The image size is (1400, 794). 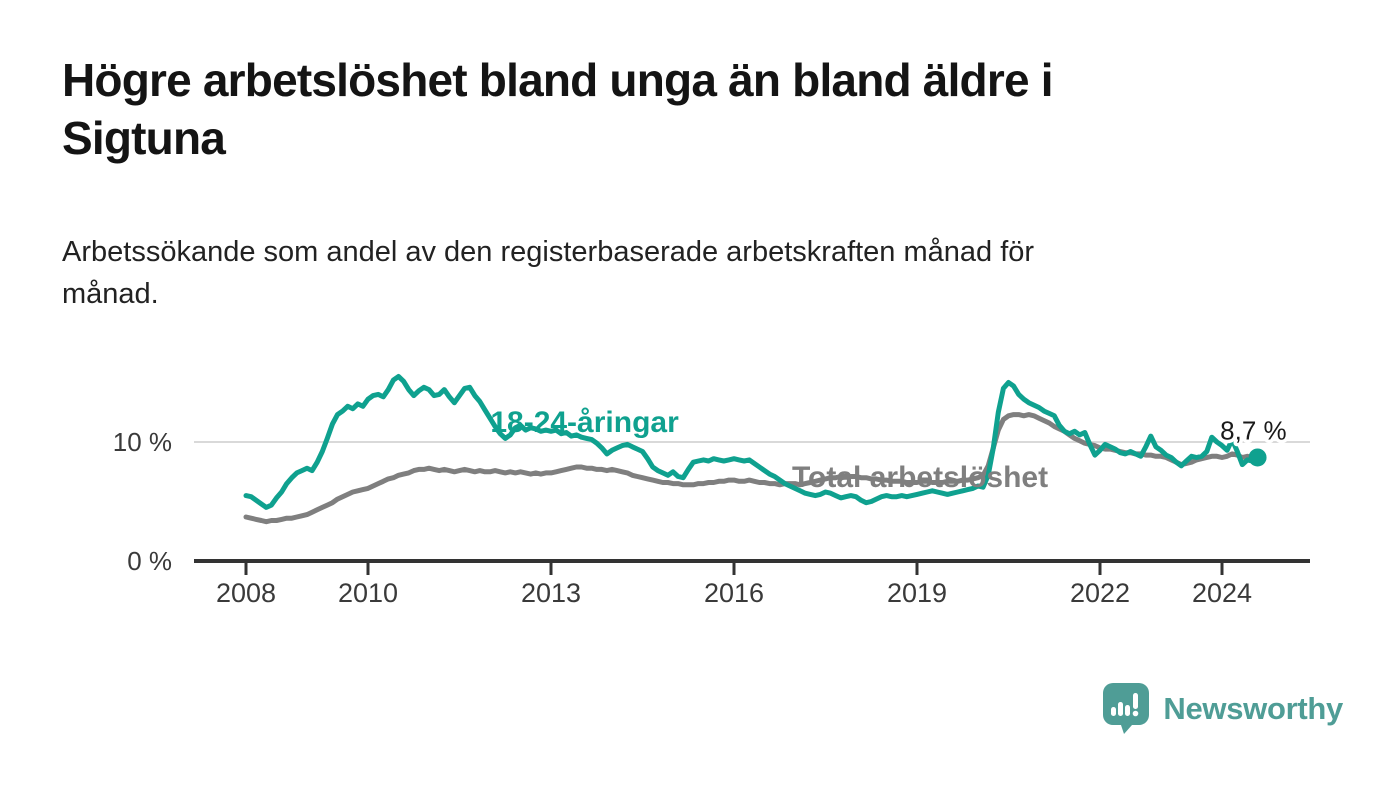 What do you see at coordinates (1222, 593) in the screenshot?
I see `x-tick-label: 2024` at bounding box center [1222, 593].